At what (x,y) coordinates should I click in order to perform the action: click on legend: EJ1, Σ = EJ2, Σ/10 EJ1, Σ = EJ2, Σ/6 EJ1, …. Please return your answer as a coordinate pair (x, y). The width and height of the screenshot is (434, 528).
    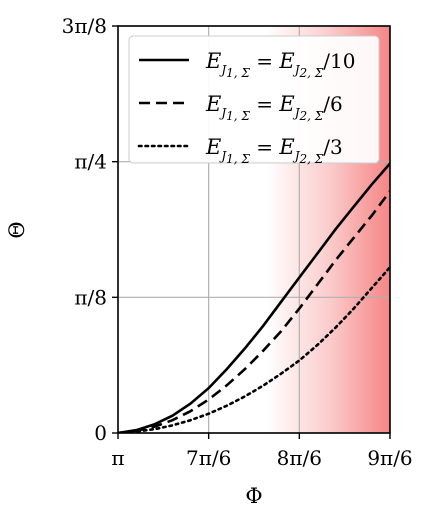
    Looking at the image, I should click on (254, 100).